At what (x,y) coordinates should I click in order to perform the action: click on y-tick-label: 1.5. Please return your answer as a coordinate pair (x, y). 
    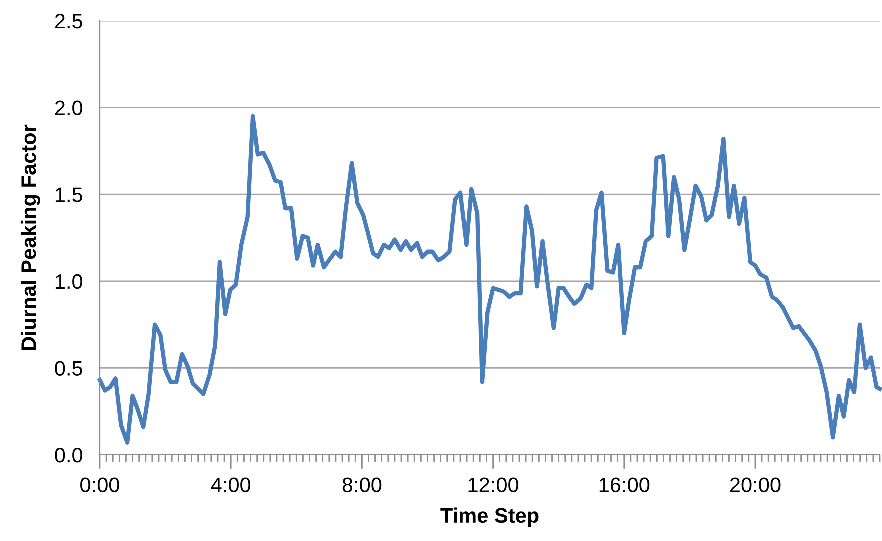
    Looking at the image, I should click on (69, 195).